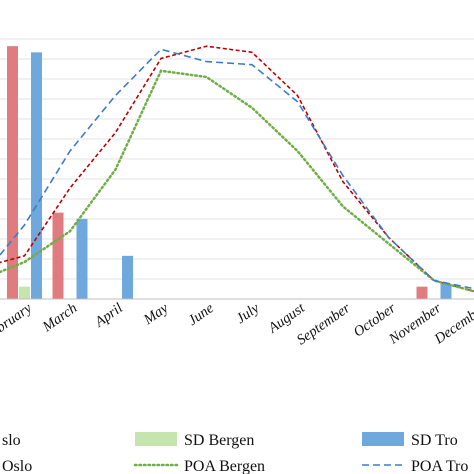 Image resolution: width=474 pixels, height=474 pixels. Describe the element at coordinates (434, 440) in the screenshot. I see `legend-label-sd-tromso: SD Tro` at that location.